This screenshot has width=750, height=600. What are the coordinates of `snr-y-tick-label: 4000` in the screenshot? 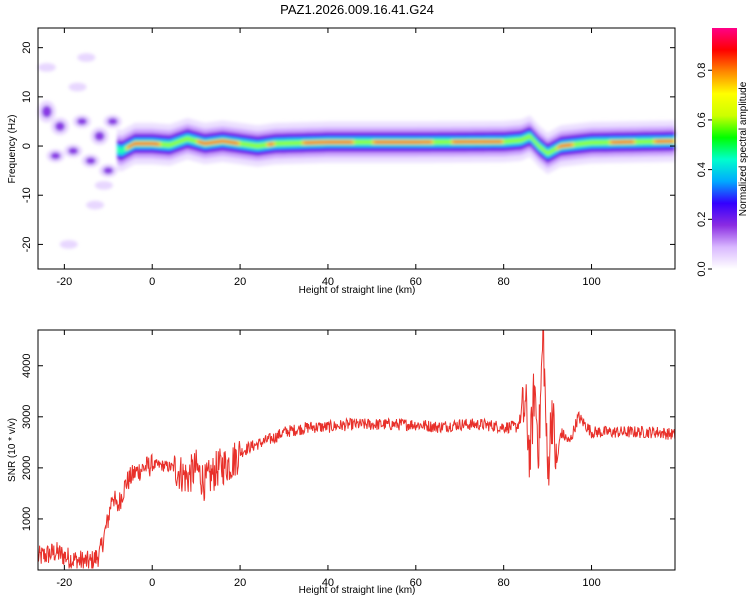 It's located at (27, 366).